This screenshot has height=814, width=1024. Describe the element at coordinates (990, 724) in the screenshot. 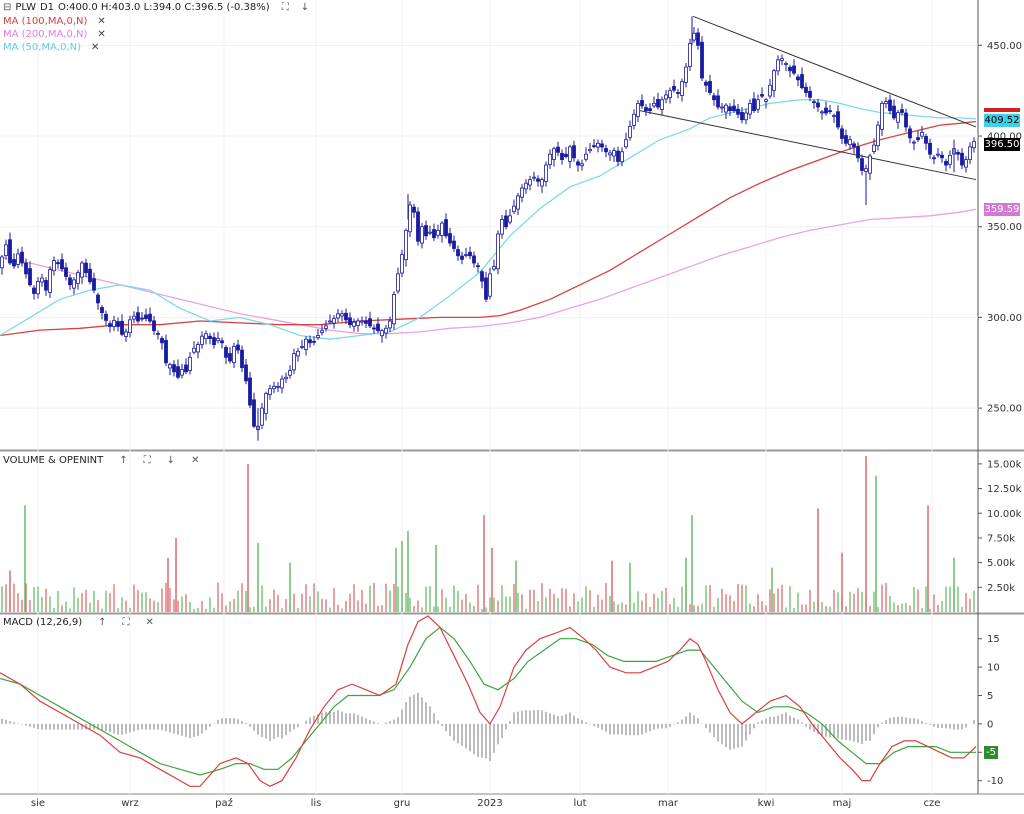

I see `macd-tick-label: 0` at that location.